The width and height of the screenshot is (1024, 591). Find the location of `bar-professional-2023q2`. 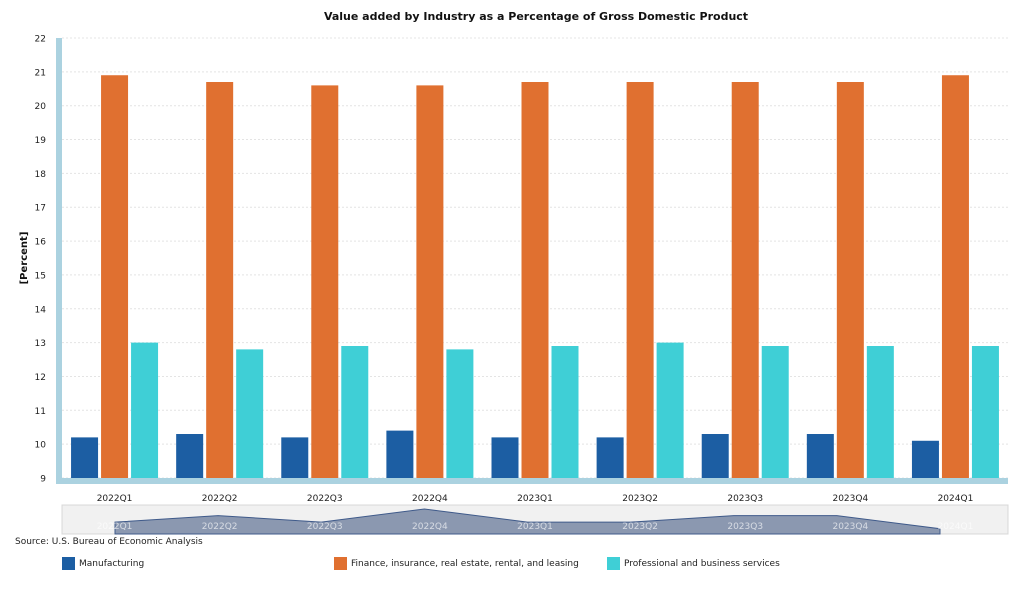

bar-professional-2023q2 is located at coordinates (670, 410).